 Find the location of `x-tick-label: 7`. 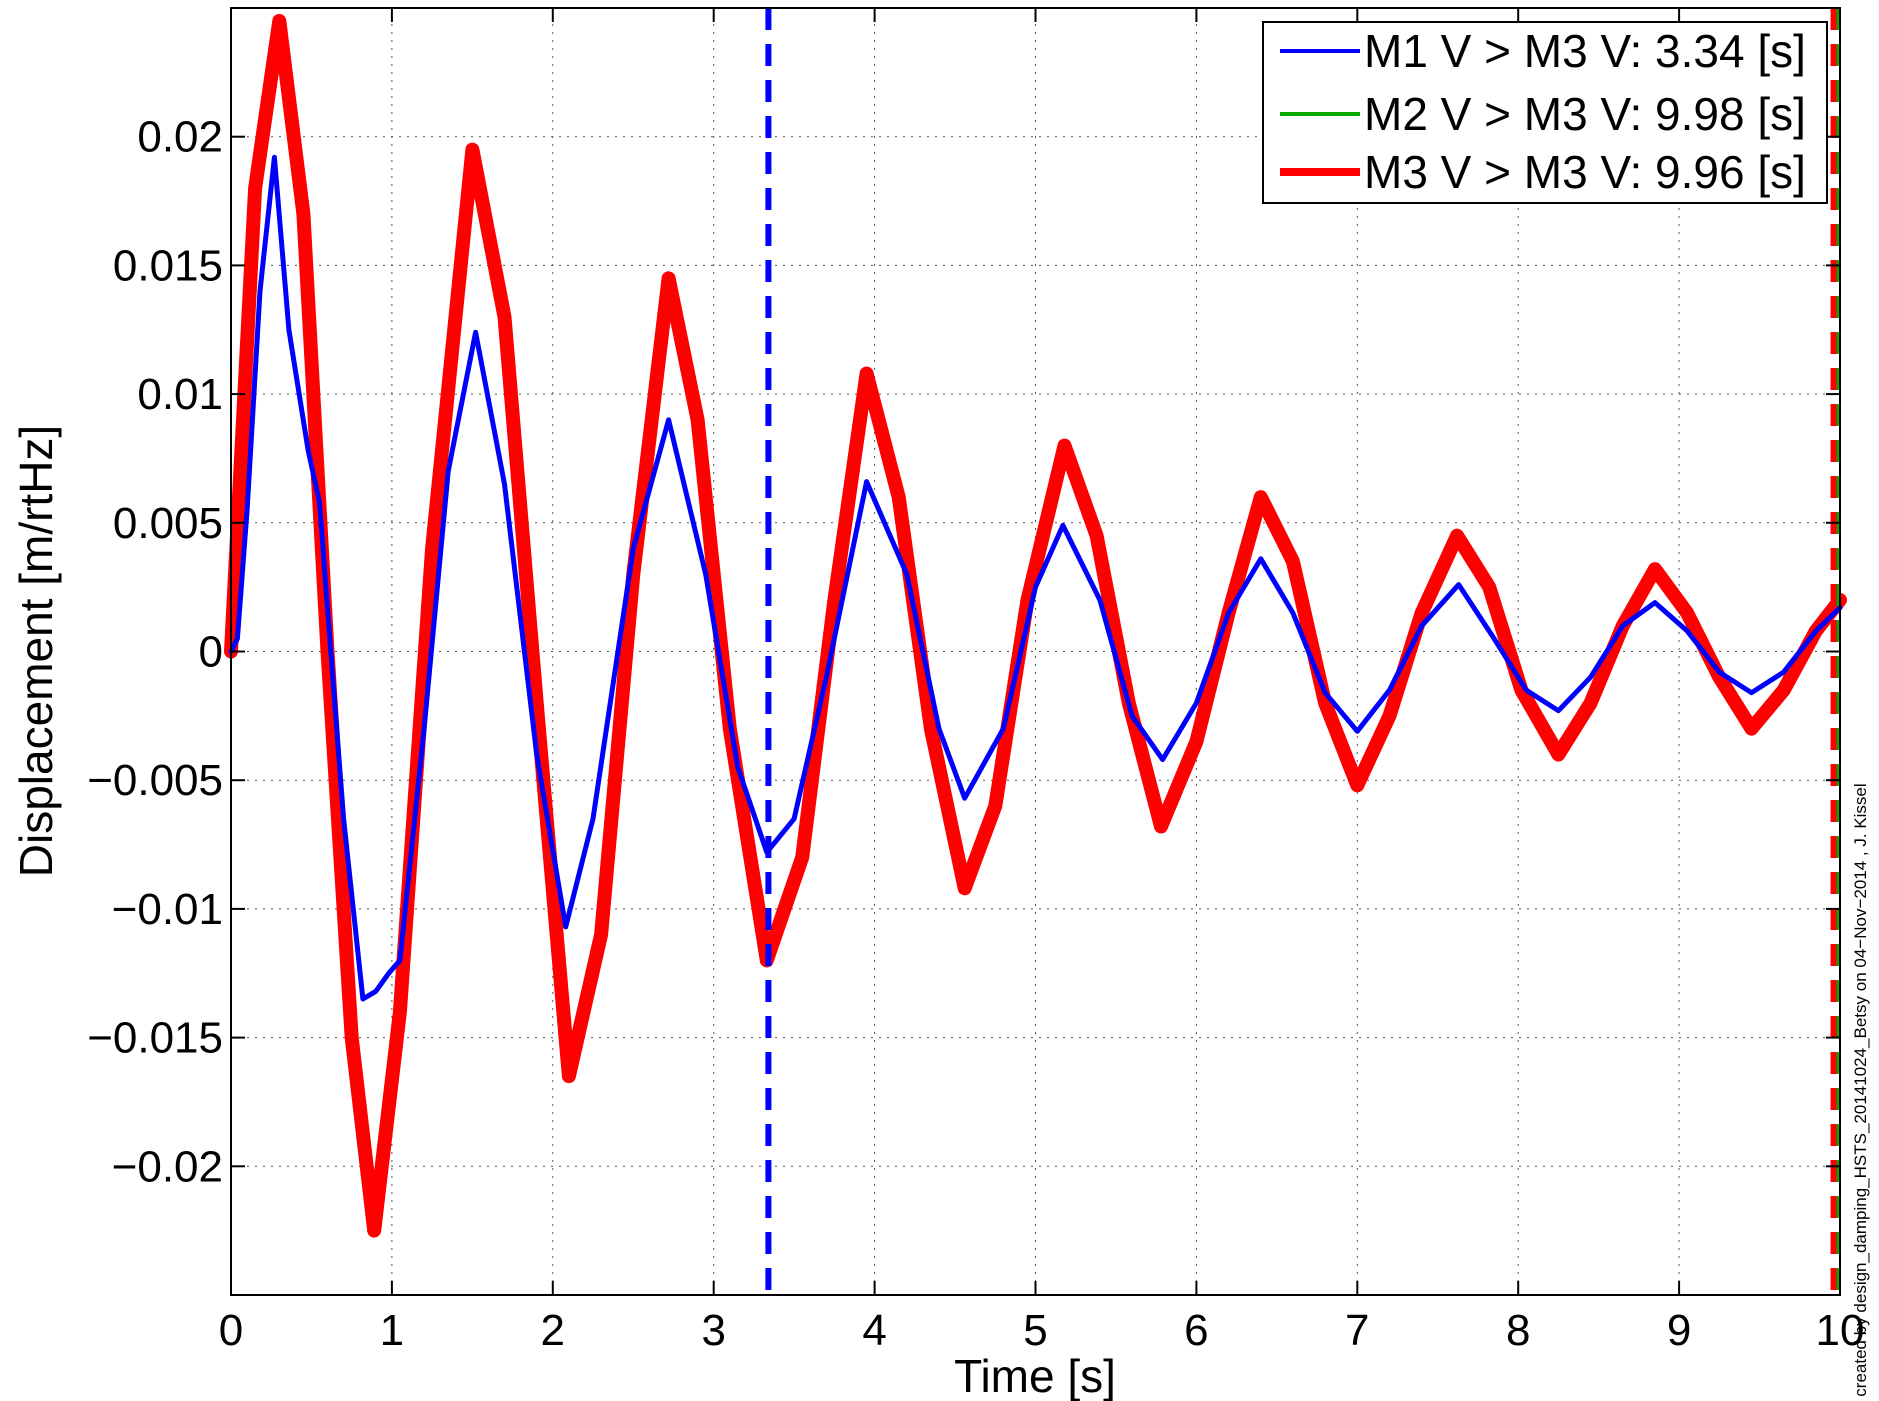

x-tick-label: 7 is located at coordinates (1357, 1330).